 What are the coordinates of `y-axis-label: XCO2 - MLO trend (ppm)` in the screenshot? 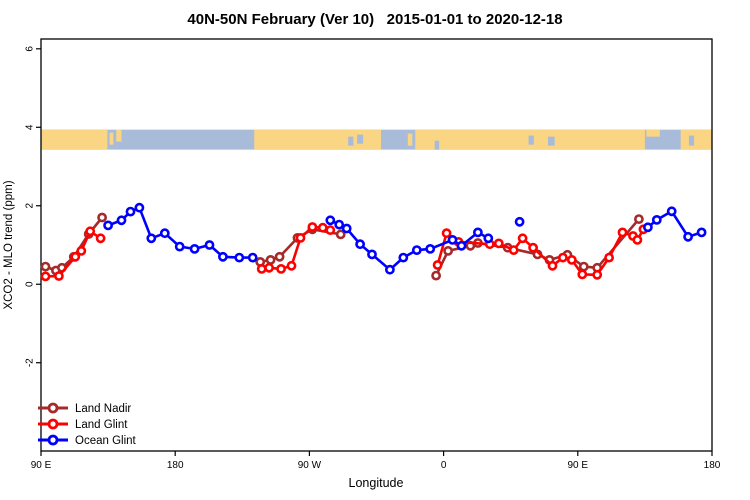 It's located at (9, 244).